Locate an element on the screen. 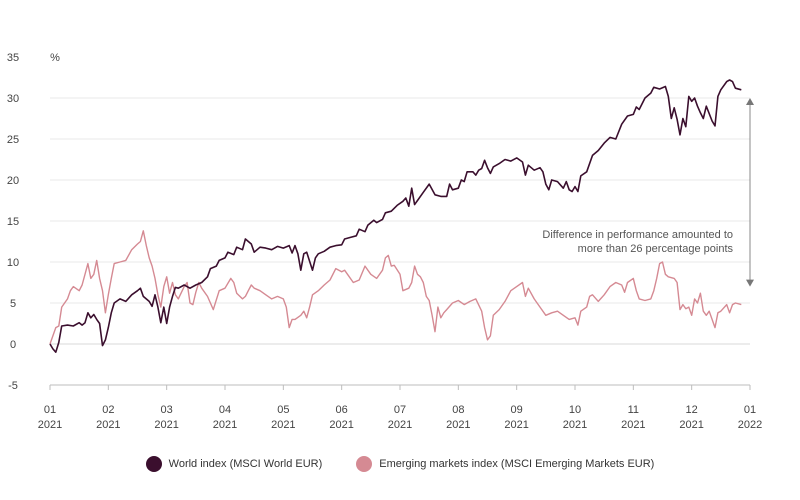 The image size is (800, 500). arrow-head-up is located at coordinates (750, 101).